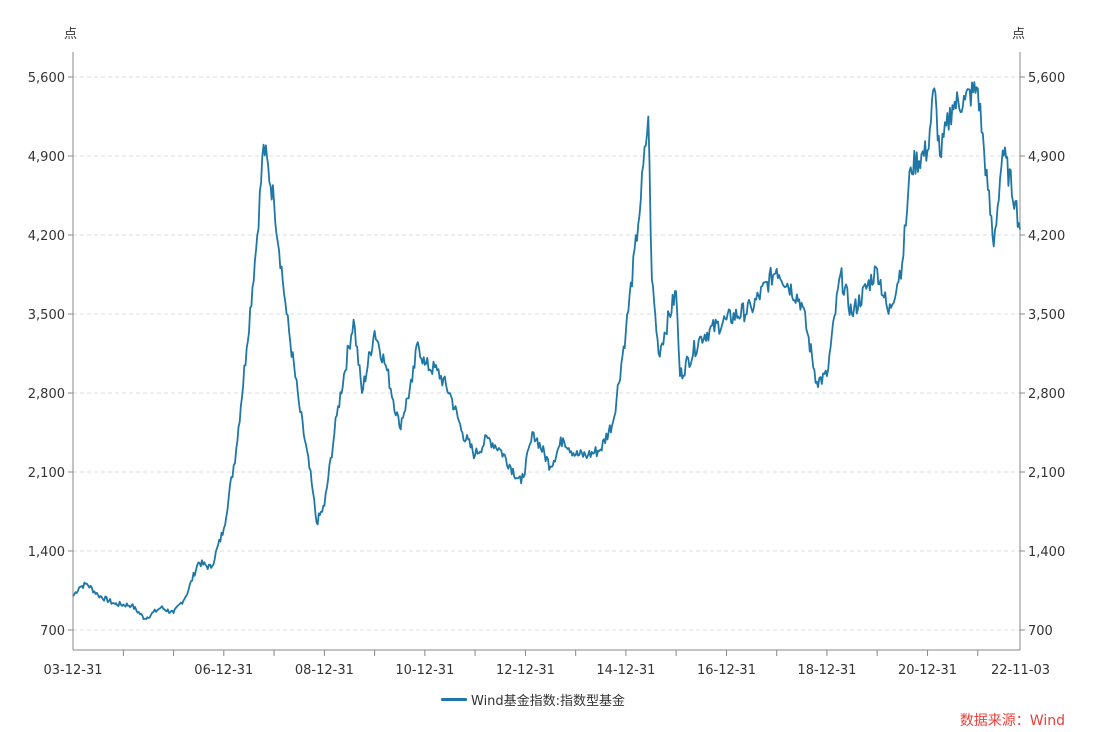  Describe the element at coordinates (1018, 34) in the screenshot. I see `y-unit-right: 点` at that location.